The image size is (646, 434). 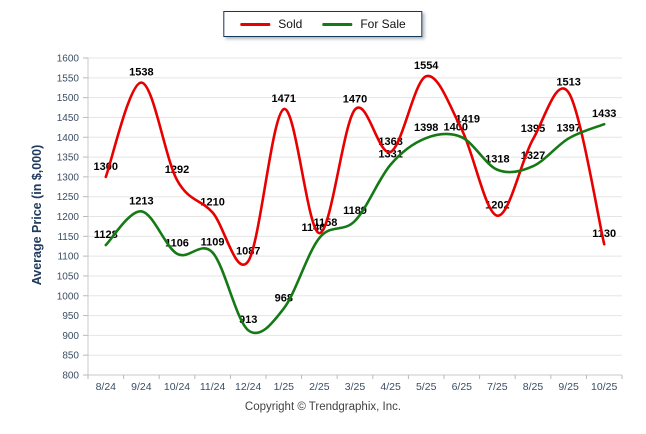 What do you see at coordinates (604, 387) in the screenshot?
I see `x-tick-label: 10/25` at bounding box center [604, 387].